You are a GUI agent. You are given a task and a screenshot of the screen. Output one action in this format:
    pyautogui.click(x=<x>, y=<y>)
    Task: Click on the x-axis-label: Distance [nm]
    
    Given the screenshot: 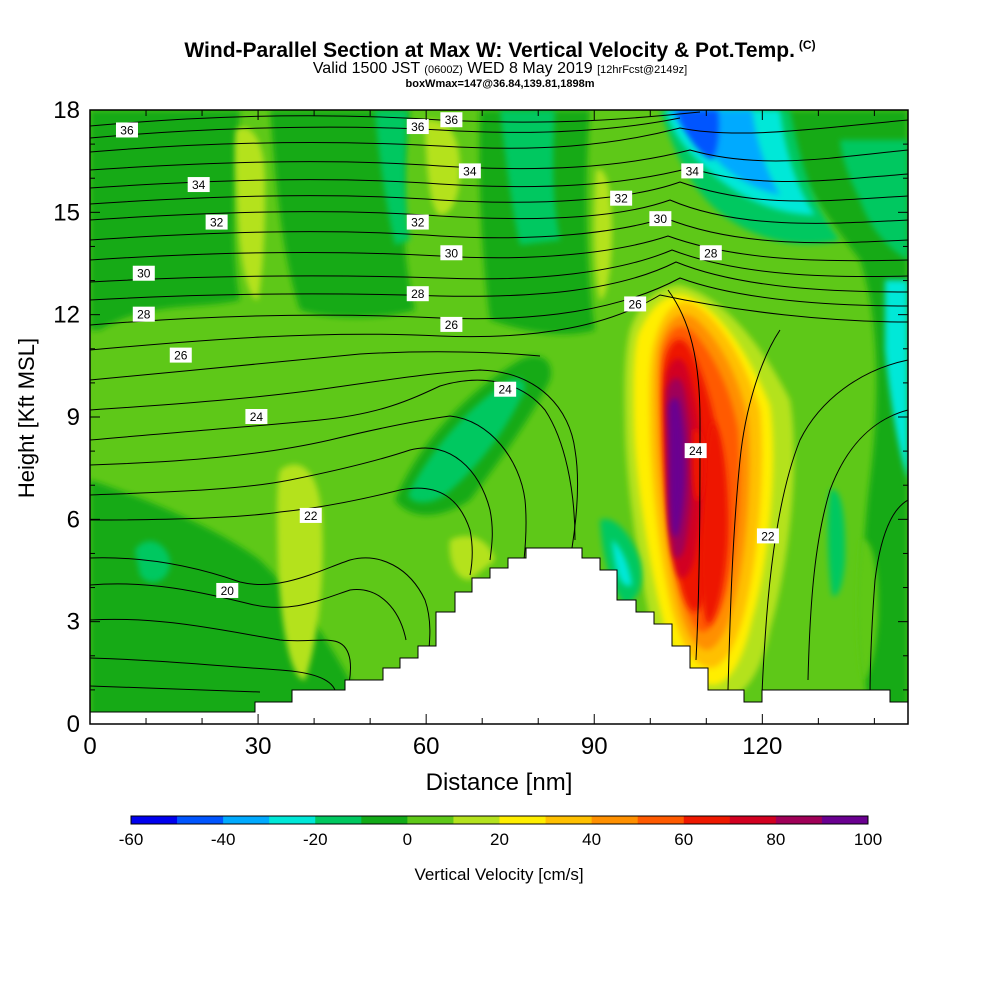 What is the action you would take?
    pyautogui.click(x=499, y=782)
    